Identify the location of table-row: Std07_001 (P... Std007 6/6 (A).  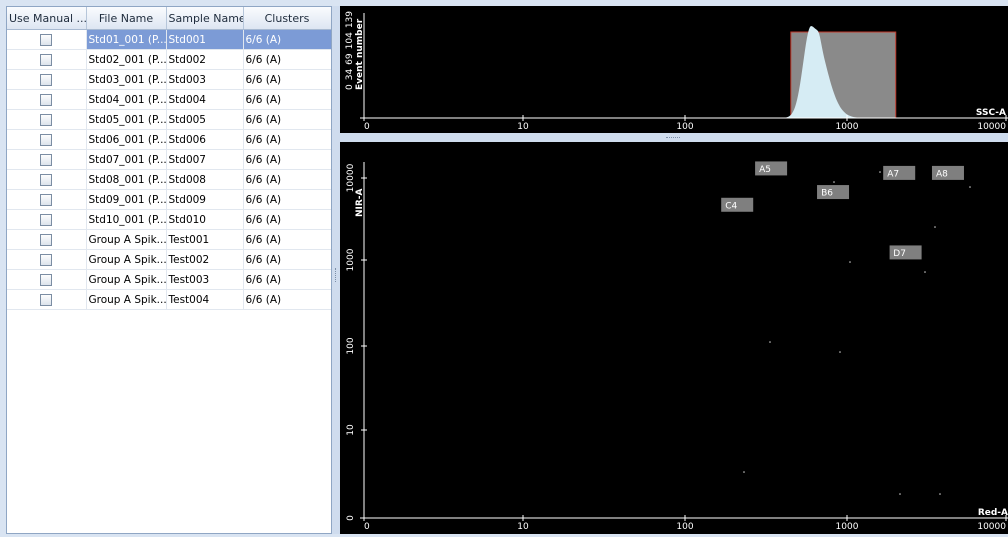
(169, 159).